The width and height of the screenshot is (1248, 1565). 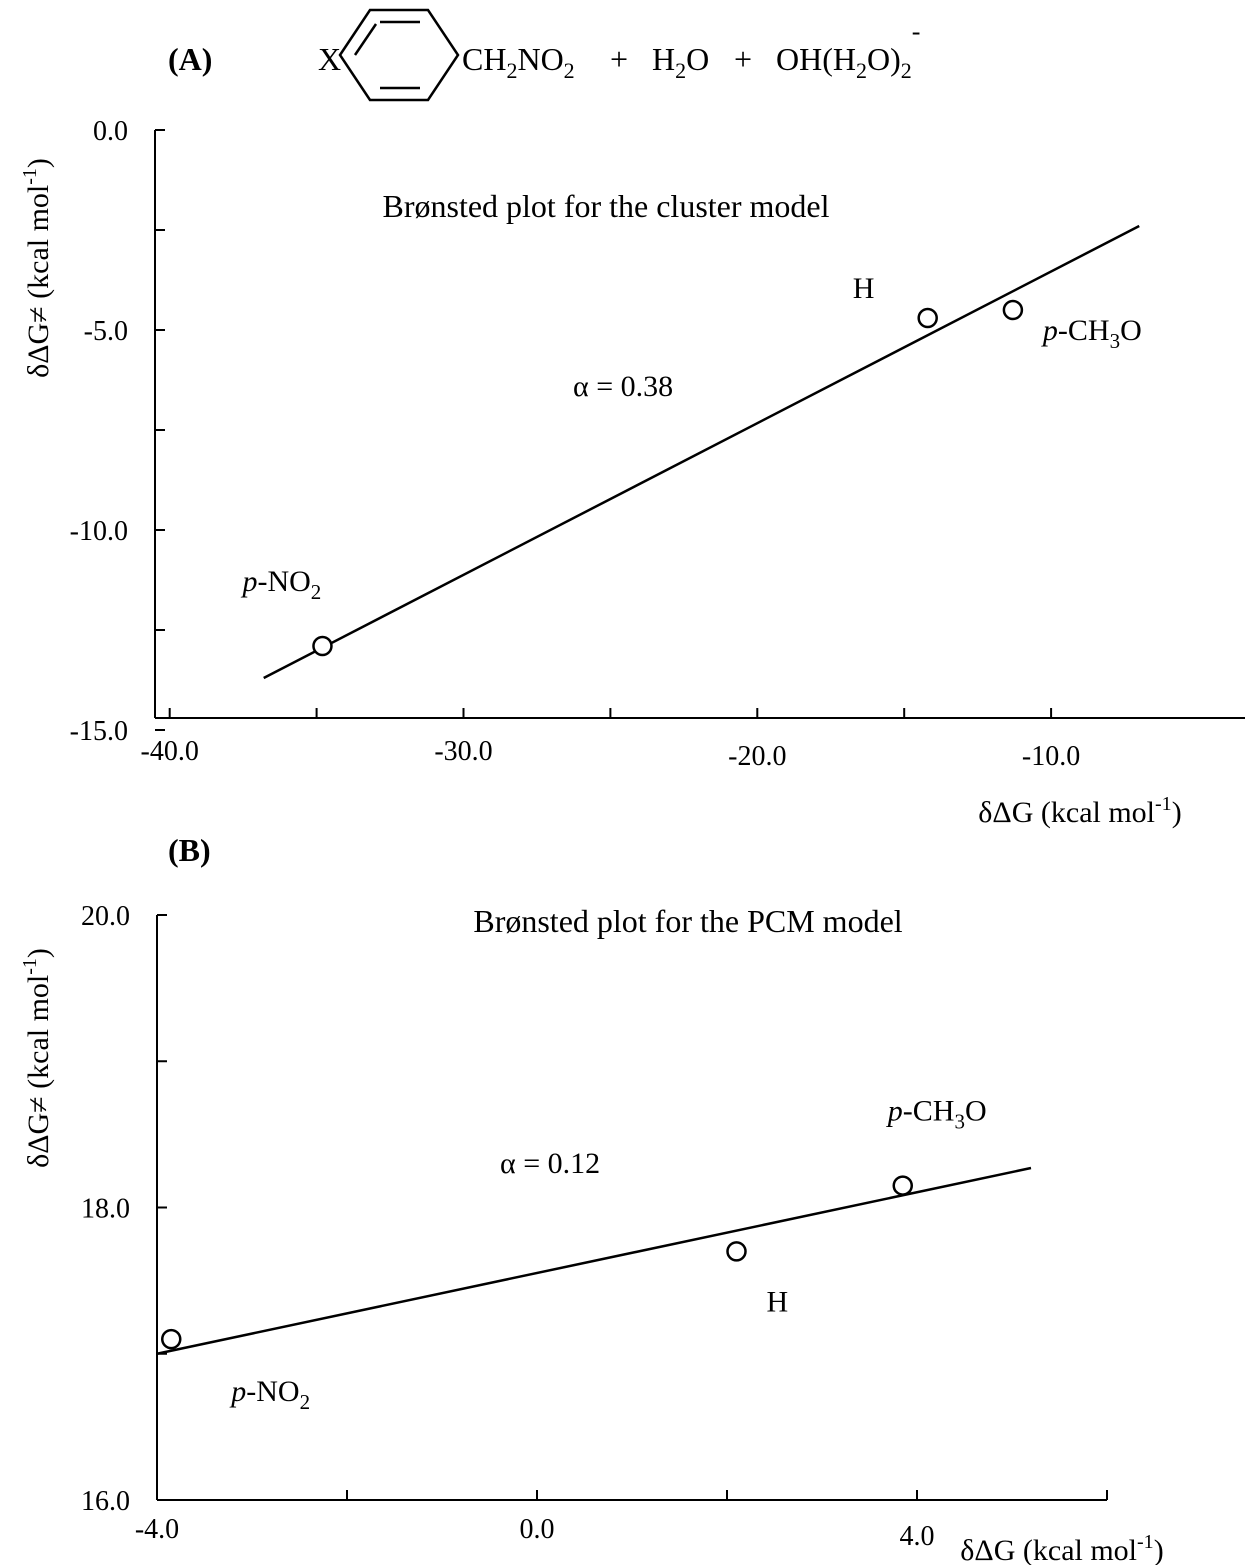 What do you see at coordinates (619, 59) in the screenshot?
I see `scheme-plus-1: +` at bounding box center [619, 59].